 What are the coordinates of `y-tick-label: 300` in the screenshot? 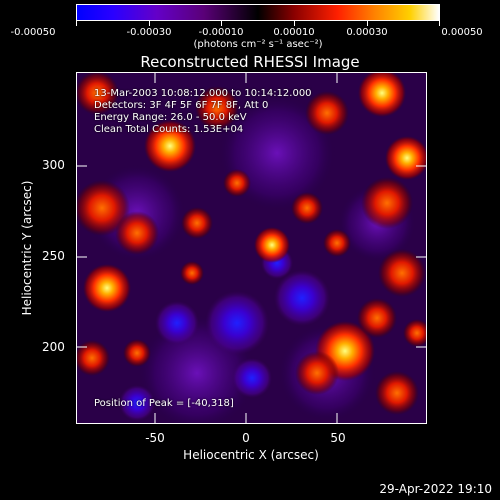 It's located at (53, 165).